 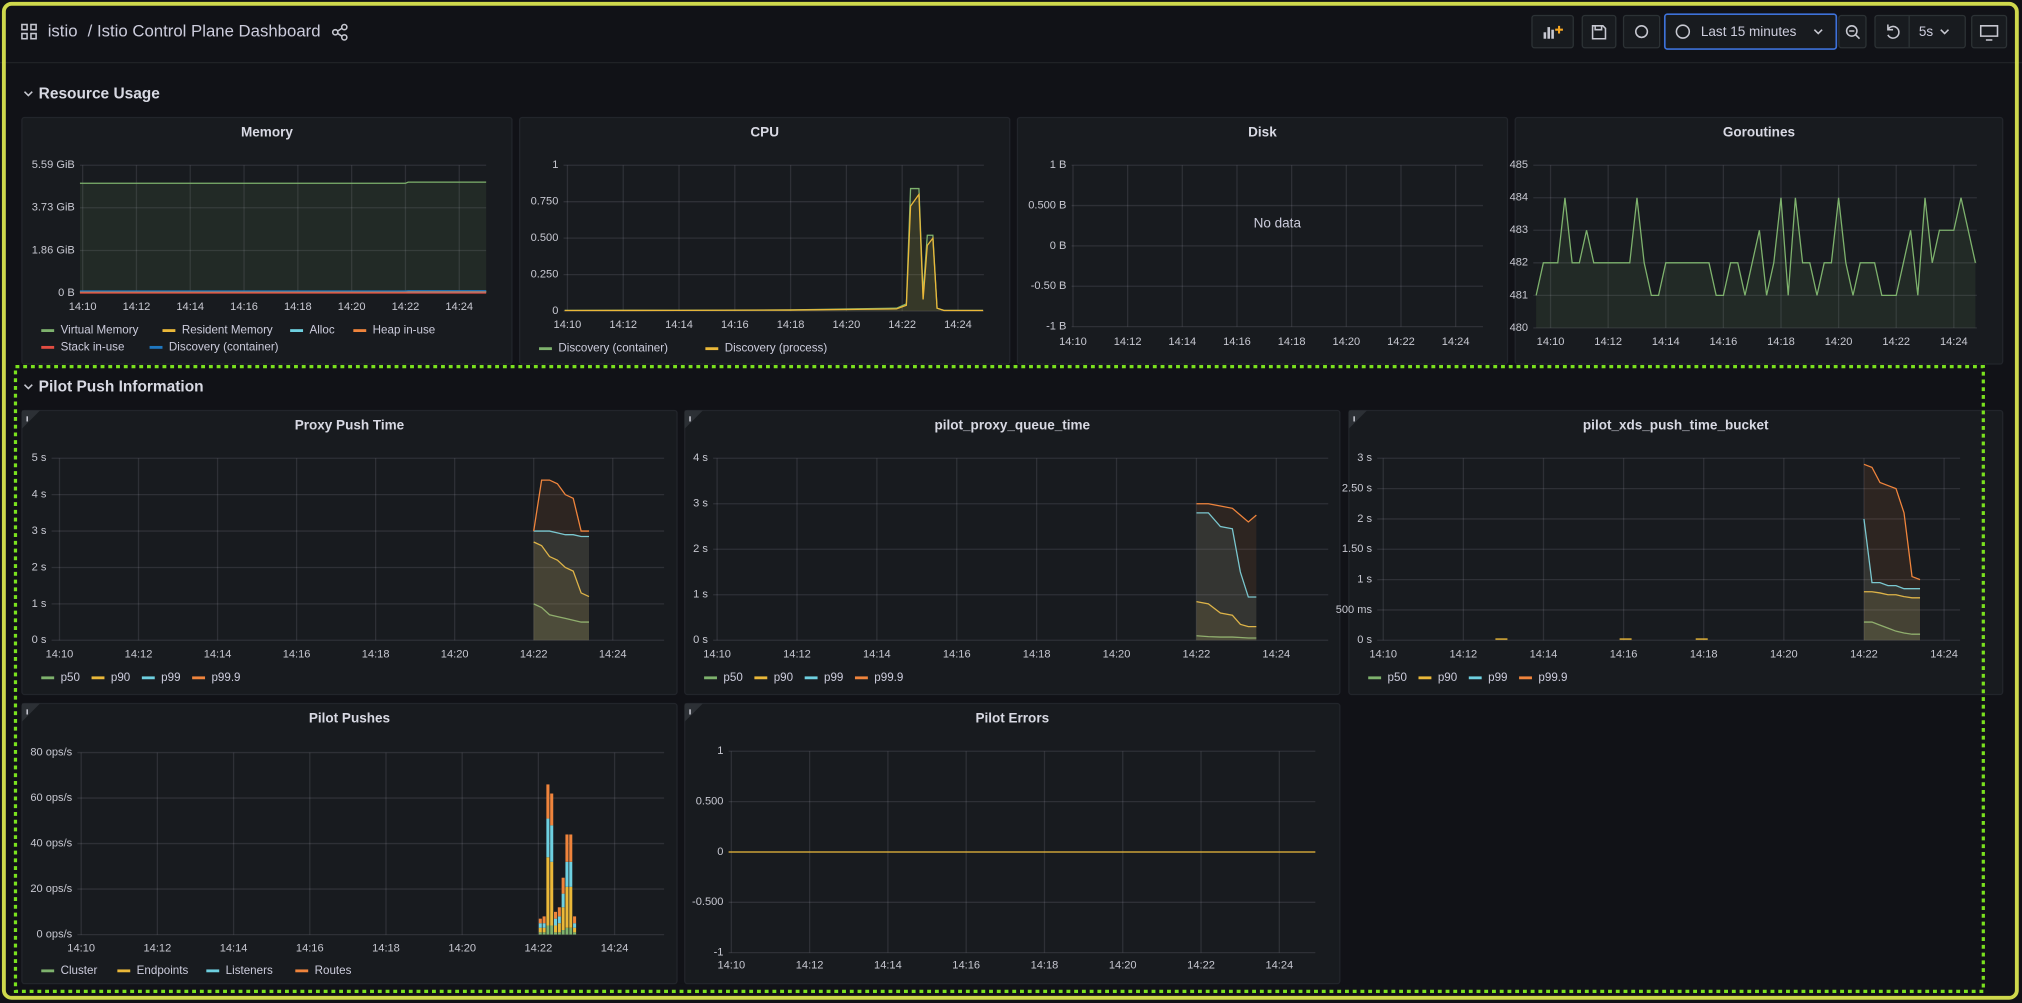 I want to click on add-panel-icon, so click(x=1553, y=32).